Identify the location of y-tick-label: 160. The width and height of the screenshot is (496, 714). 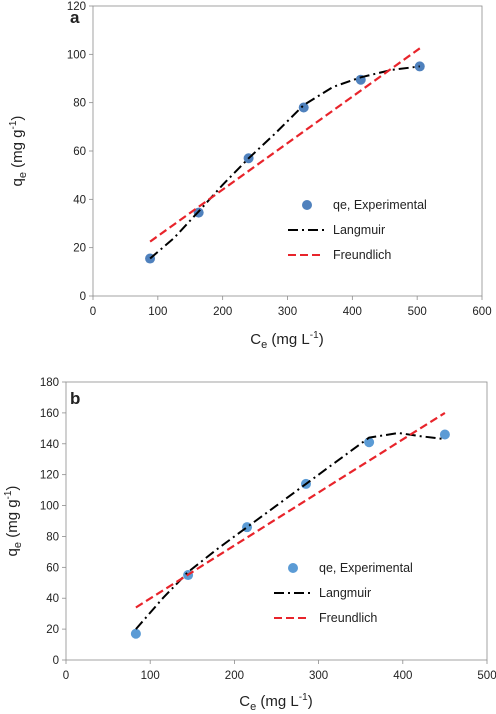
(49, 414).